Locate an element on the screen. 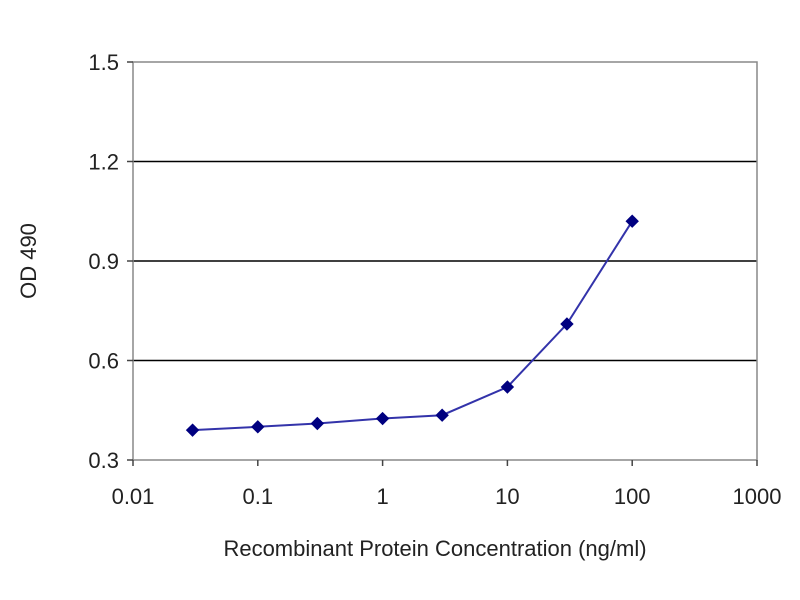 This screenshot has height=600, width=800. x-tick-label: 100 is located at coordinates (632, 496).